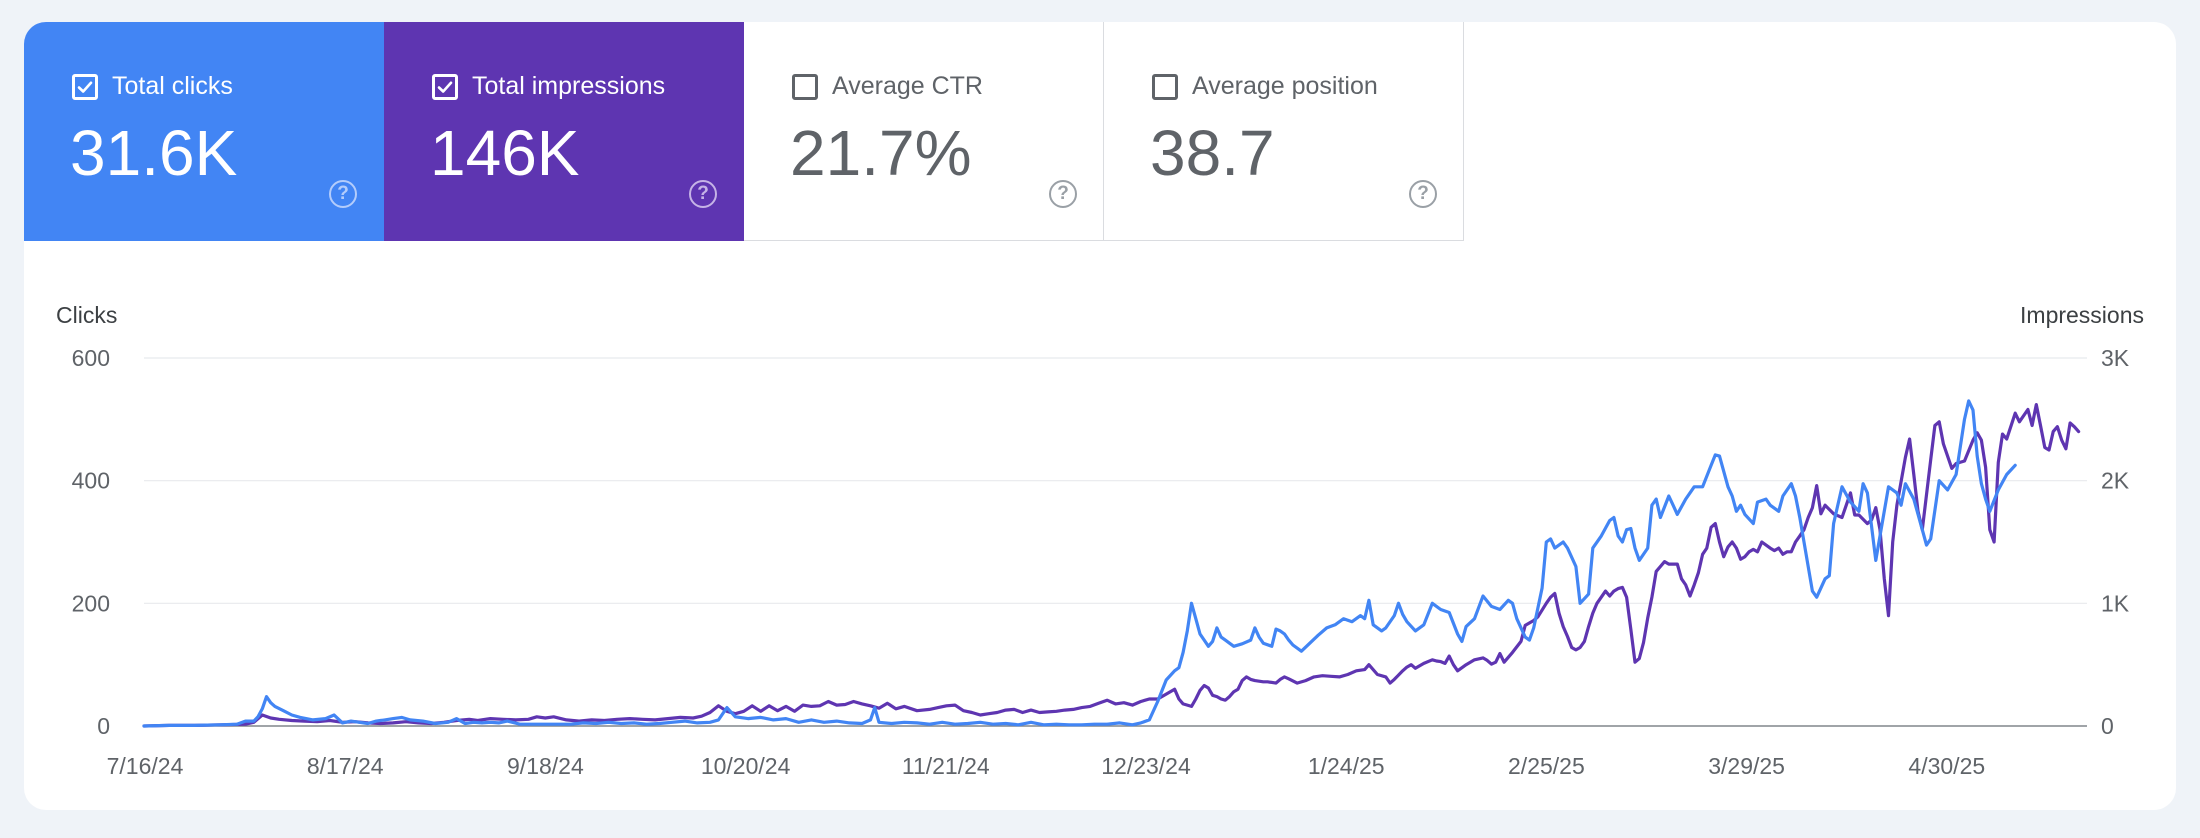  What do you see at coordinates (91, 358) in the screenshot?
I see `y-left-tick-label: 600` at bounding box center [91, 358].